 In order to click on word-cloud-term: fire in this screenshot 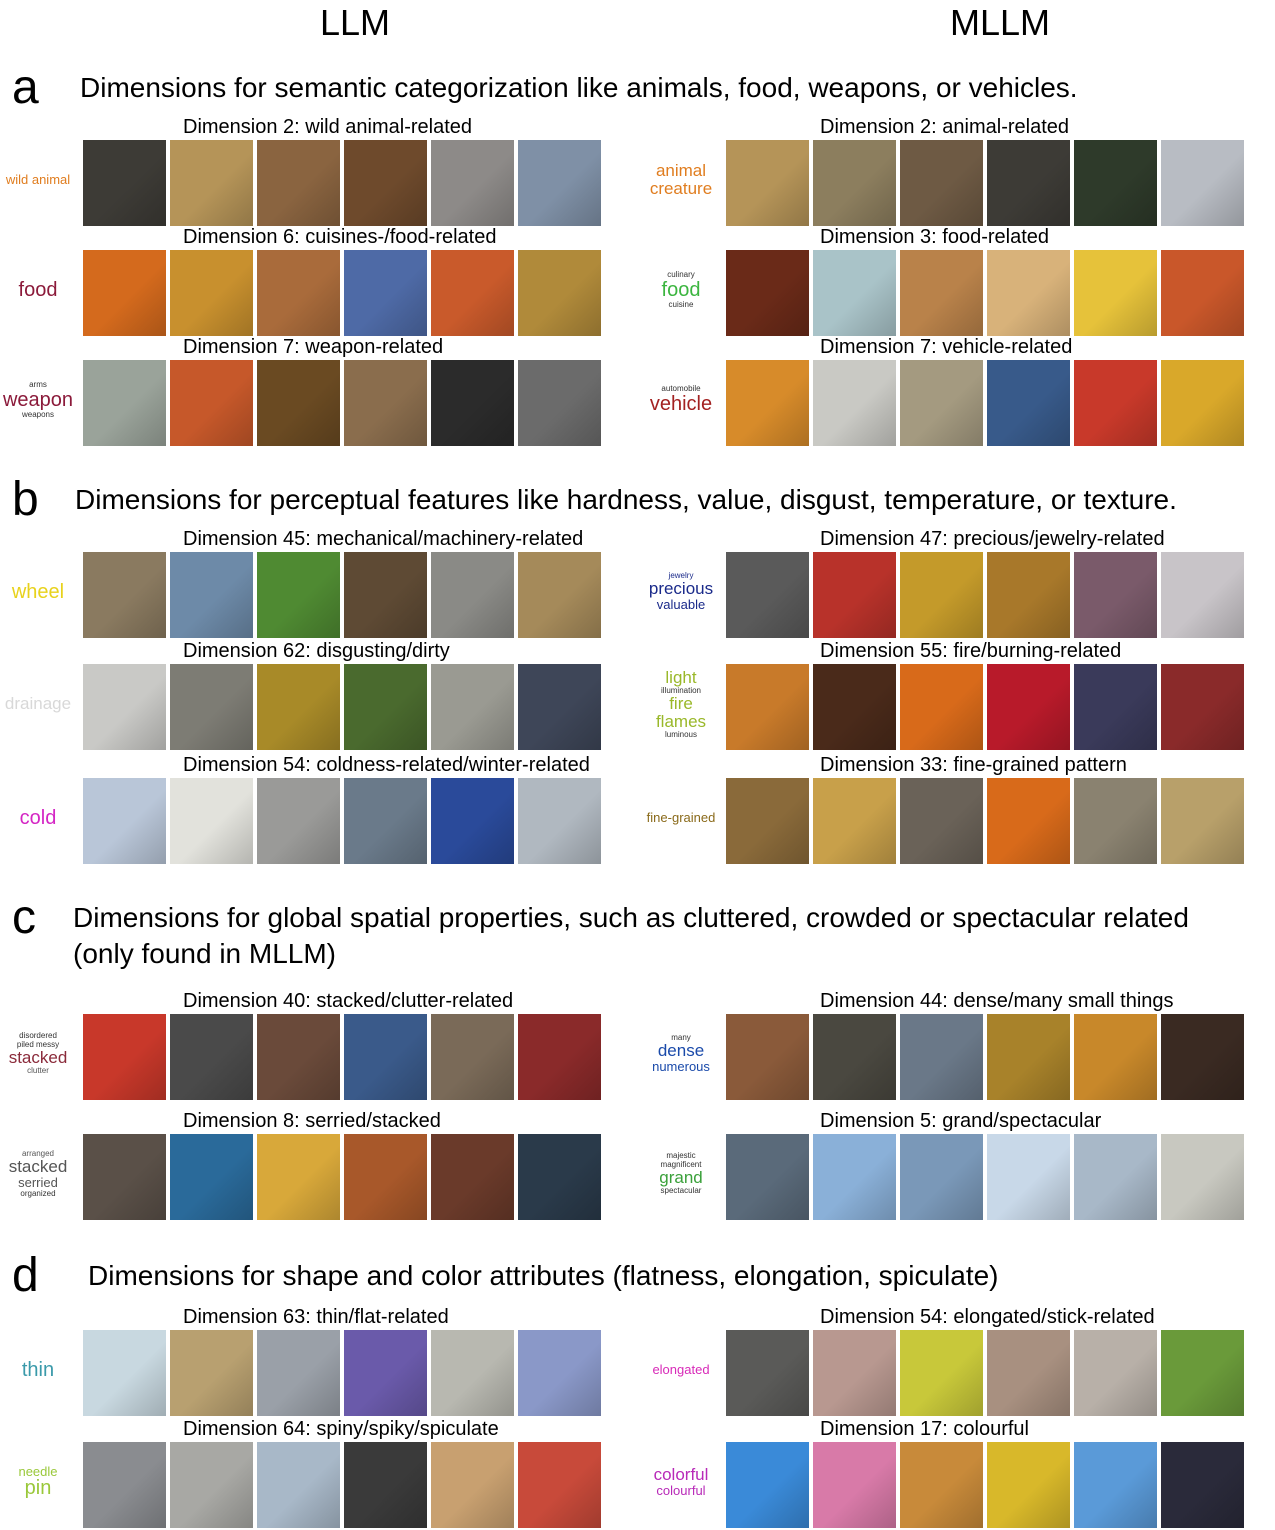, I will do `click(681, 704)`.